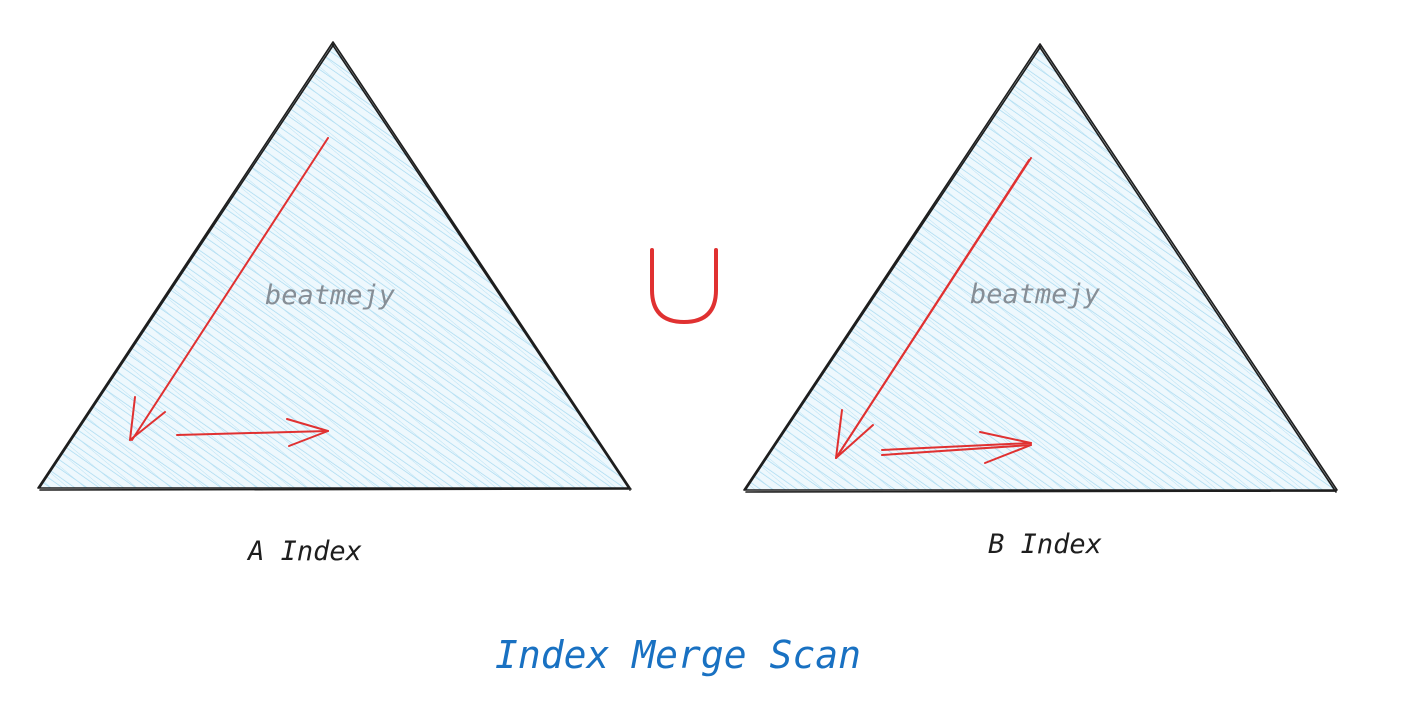  I want to click on union-operator: ∪, so click(684, 286).